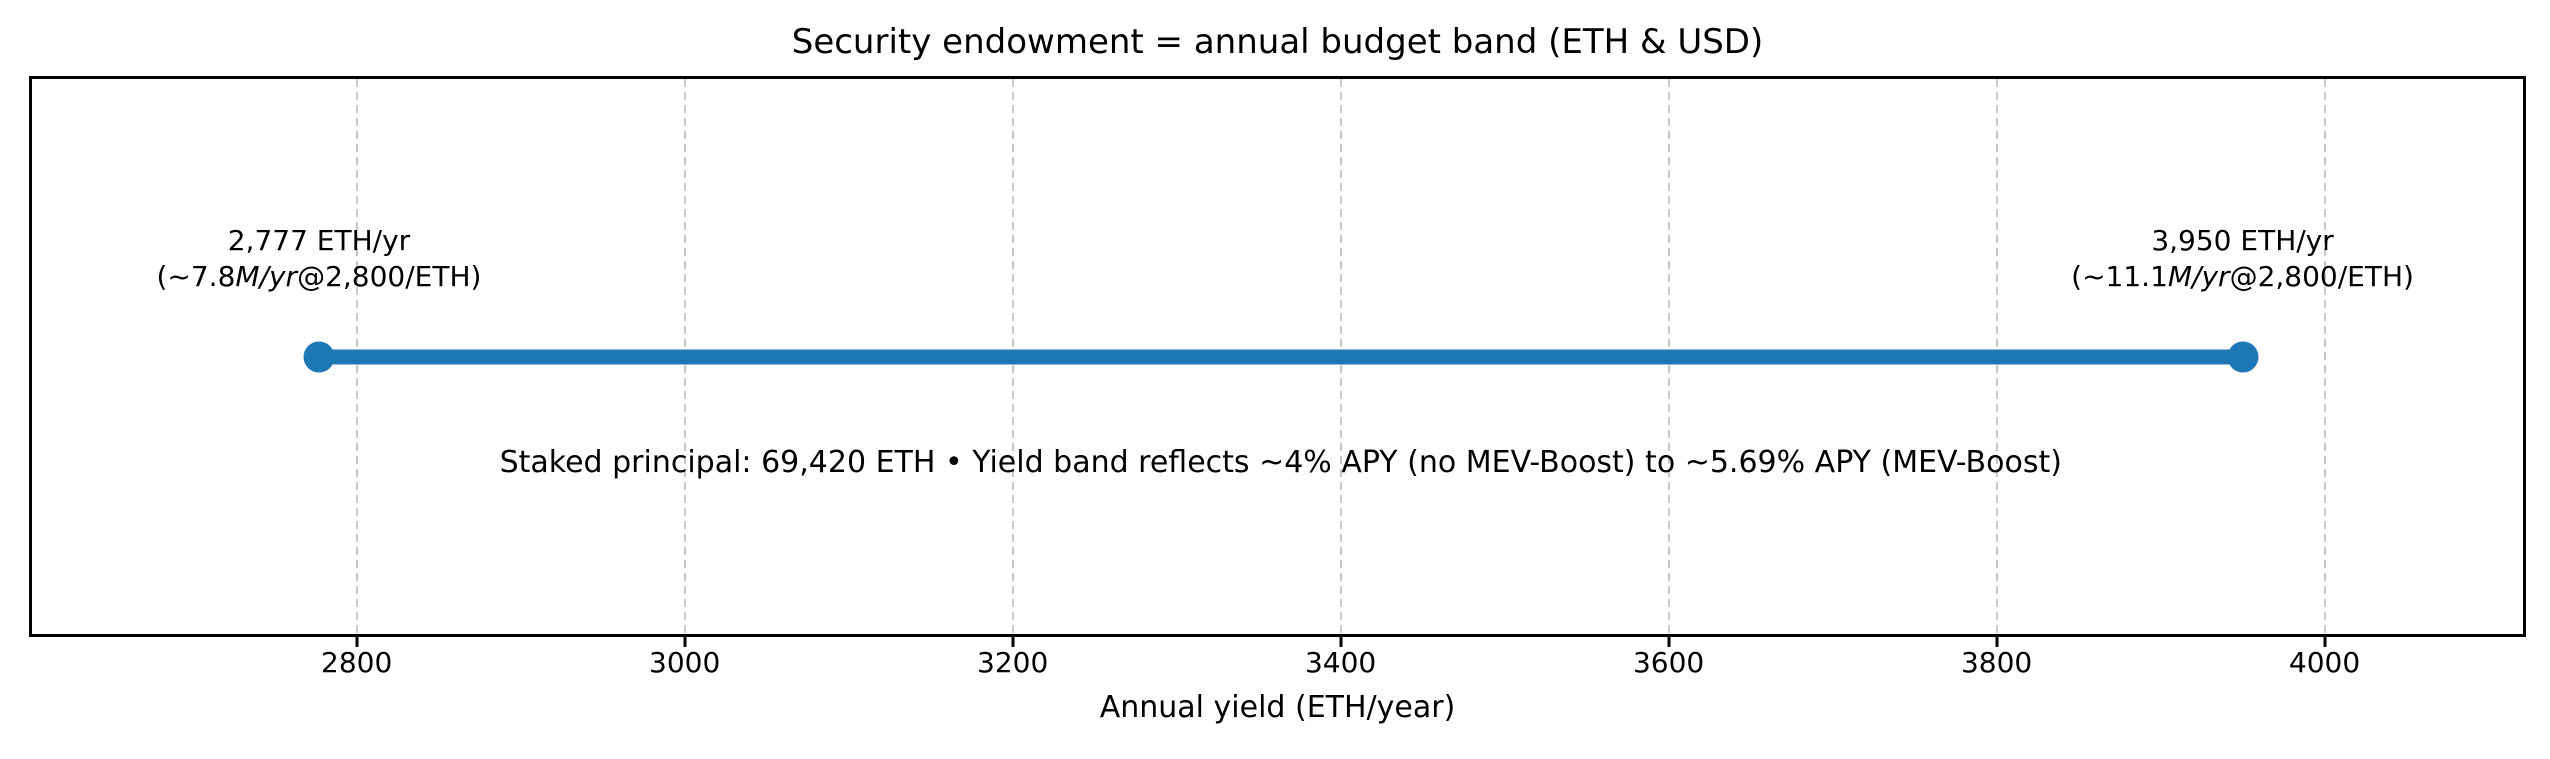 This screenshot has width=2550, height=759. Describe the element at coordinates (2321, 277) in the screenshot. I see `annotation-high-line2-suffix: @2,800/ETH)` at that location.